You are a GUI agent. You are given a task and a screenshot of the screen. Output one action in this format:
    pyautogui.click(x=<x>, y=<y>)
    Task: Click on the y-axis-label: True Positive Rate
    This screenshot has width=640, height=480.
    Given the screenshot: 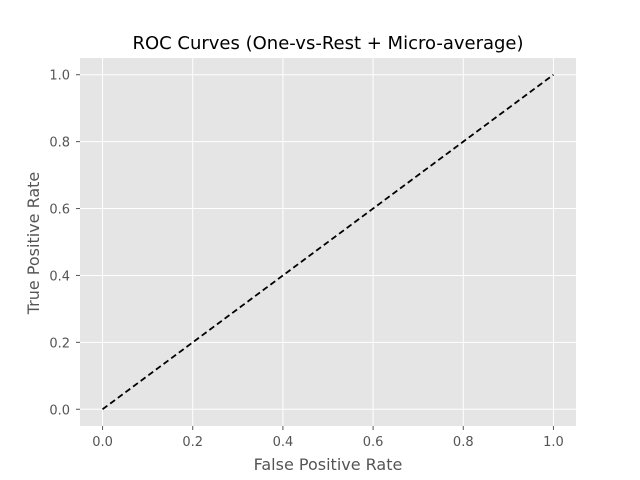 What is the action you would take?
    pyautogui.click(x=33, y=244)
    